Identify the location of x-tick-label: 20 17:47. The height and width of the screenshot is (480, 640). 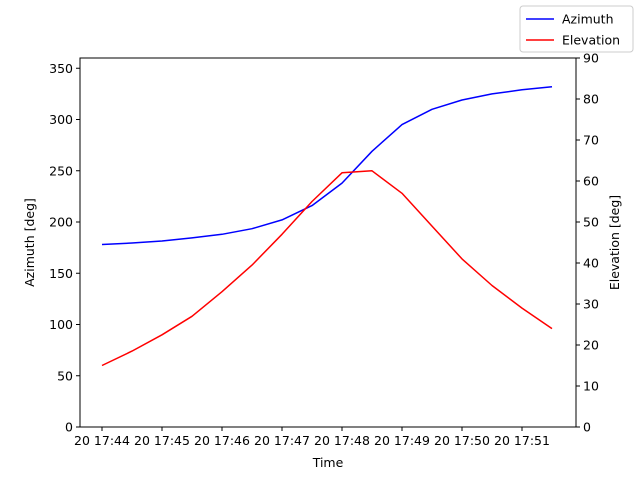
(282, 440).